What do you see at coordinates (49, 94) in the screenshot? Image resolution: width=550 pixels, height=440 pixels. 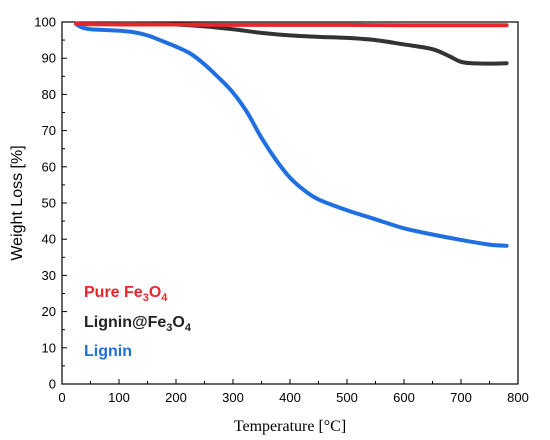 I see `y-tick-label: 80` at bounding box center [49, 94].